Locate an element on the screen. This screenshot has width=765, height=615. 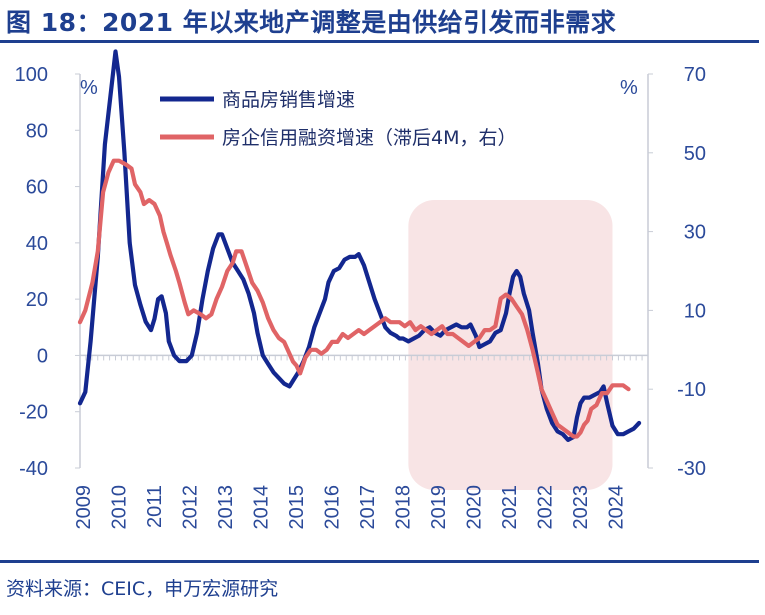
right-unit-label: % is located at coordinates (629, 88).